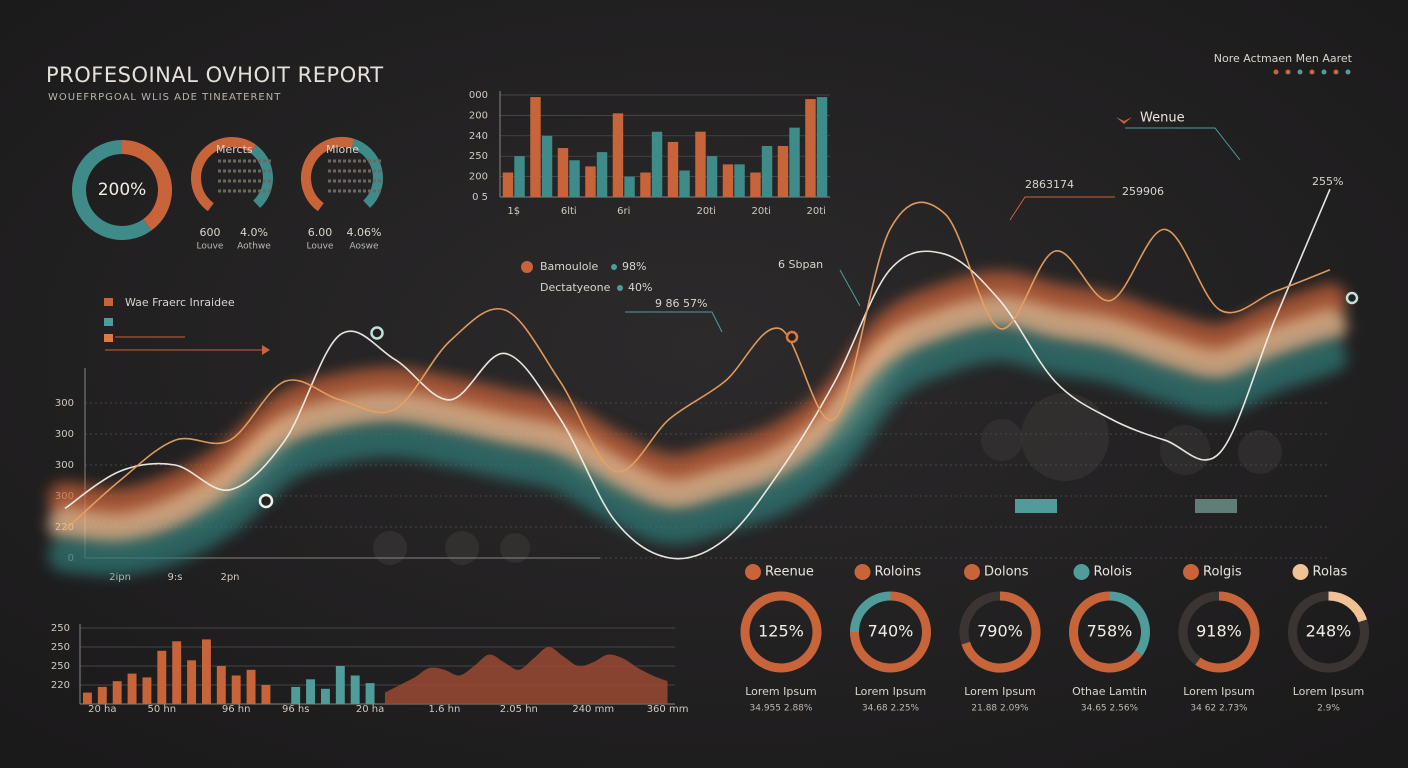 Image resolution: width=1408 pixels, height=768 pixels. I want to click on kpi-subcaption: 2.9%, so click(1328, 709).